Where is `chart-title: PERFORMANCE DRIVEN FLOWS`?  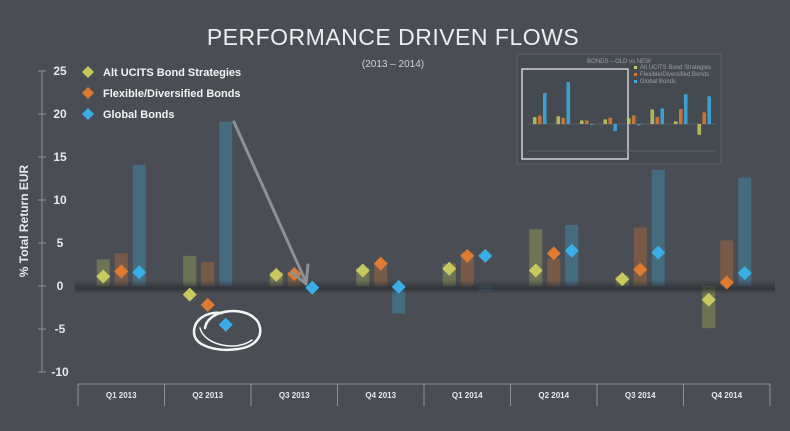 chart-title: PERFORMANCE DRIVEN FLOWS is located at coordinates (393, 37).